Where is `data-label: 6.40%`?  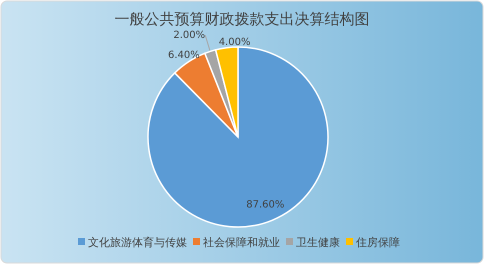
data-label: 6.40% is located at coordinates (184, 56).